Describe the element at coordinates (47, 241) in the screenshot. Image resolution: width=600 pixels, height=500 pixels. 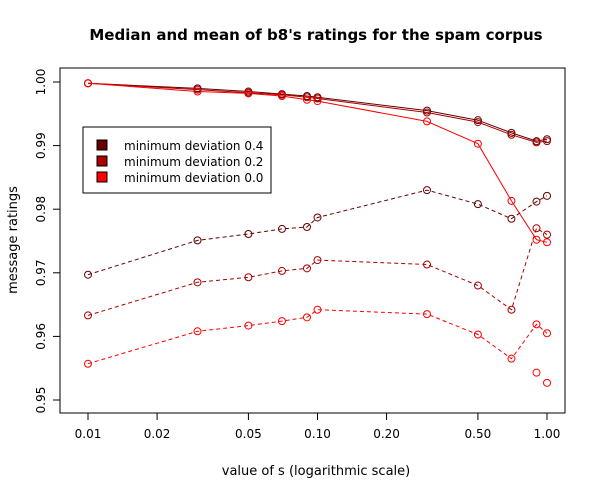
I see `y-axis: 0.95 0.96 0.97 0.98 0.99 1.00` at that location.